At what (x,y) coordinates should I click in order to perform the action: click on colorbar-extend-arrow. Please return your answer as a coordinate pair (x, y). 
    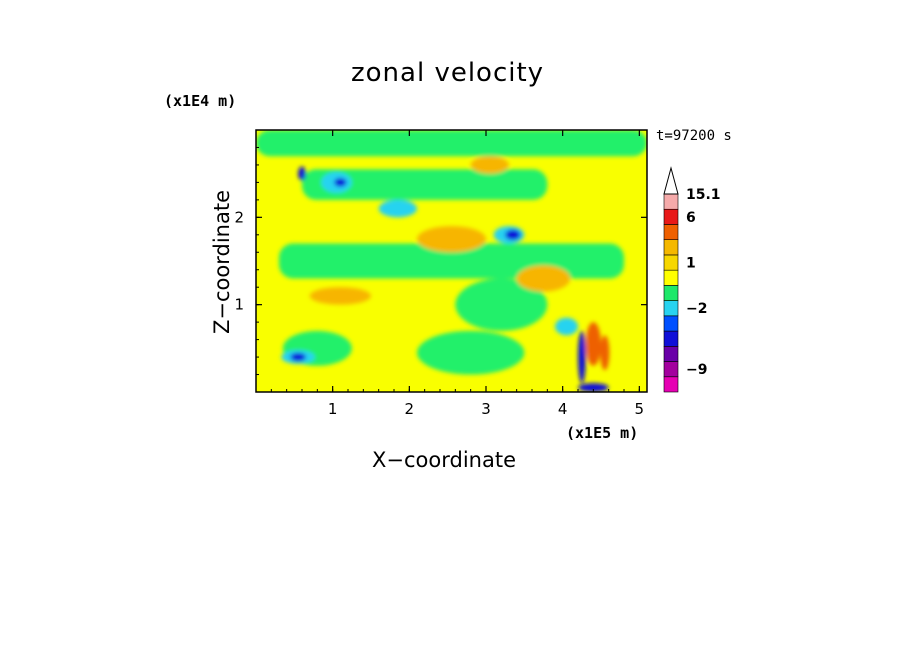
    Looking at the image, I should click on (671, 180).